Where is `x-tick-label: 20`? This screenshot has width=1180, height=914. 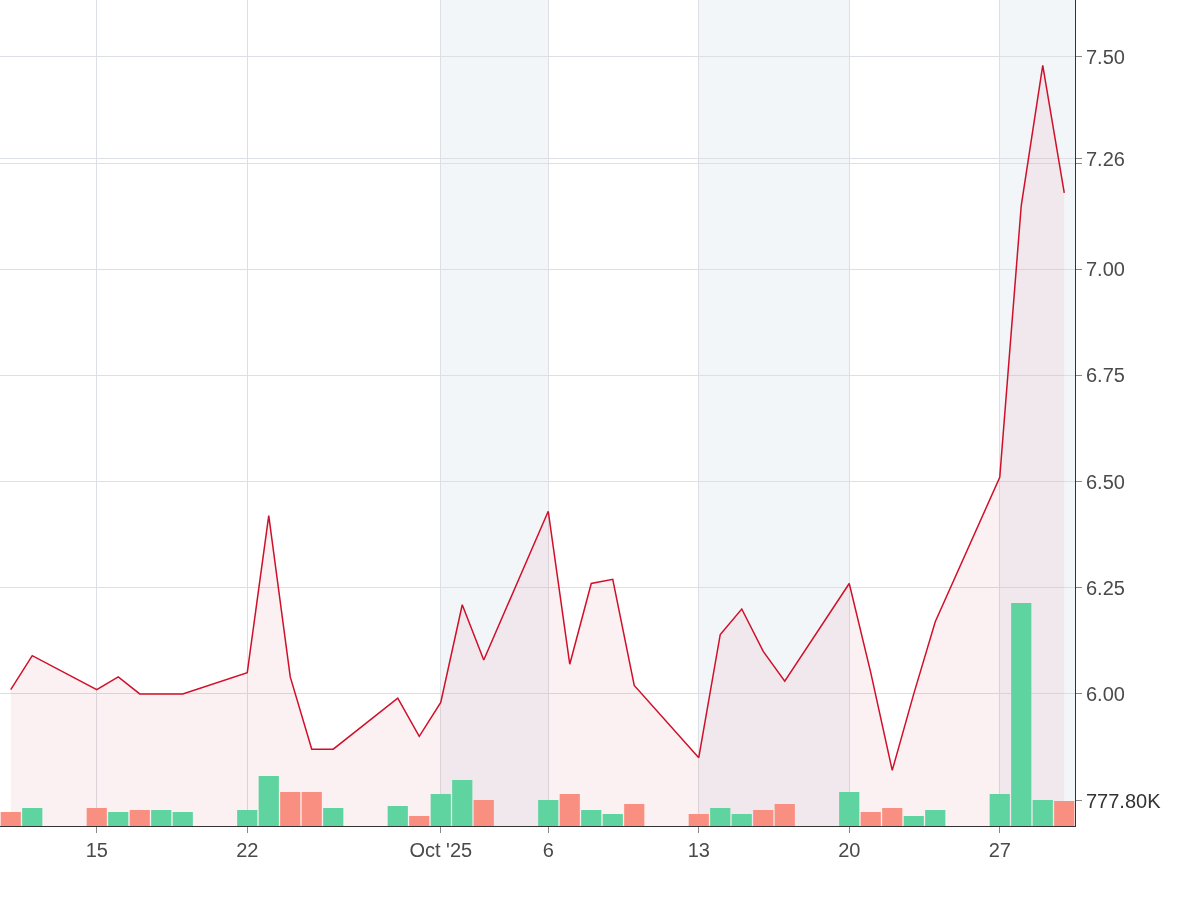 x-tick-label: 20 is located at coordinates (849, 850).